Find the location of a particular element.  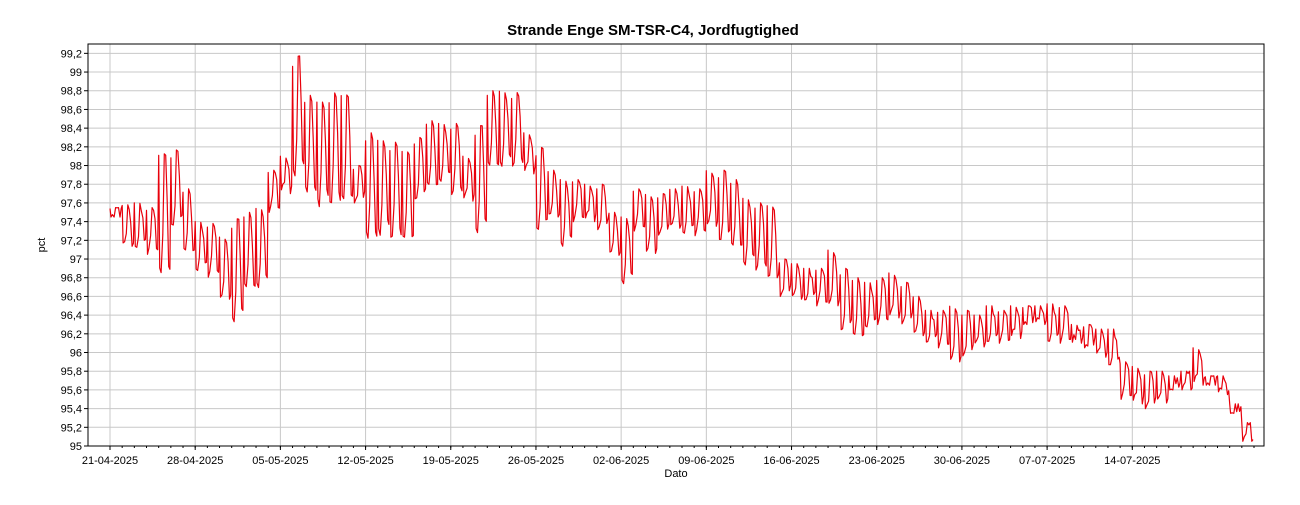

y-tick-label: 96 is located at coordinates (76, 354).